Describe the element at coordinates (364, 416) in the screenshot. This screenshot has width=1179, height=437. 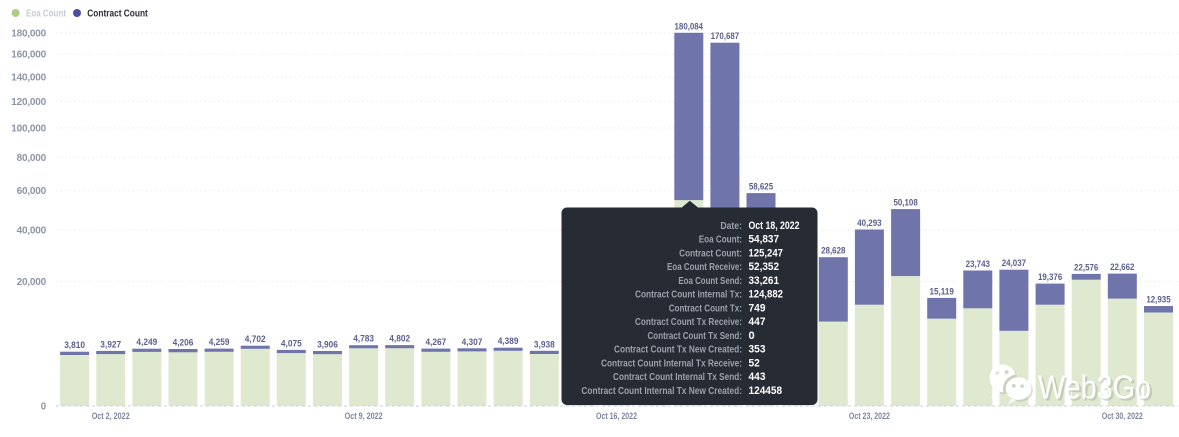
I see `svg-text: Oct 9, 2022` at that location.